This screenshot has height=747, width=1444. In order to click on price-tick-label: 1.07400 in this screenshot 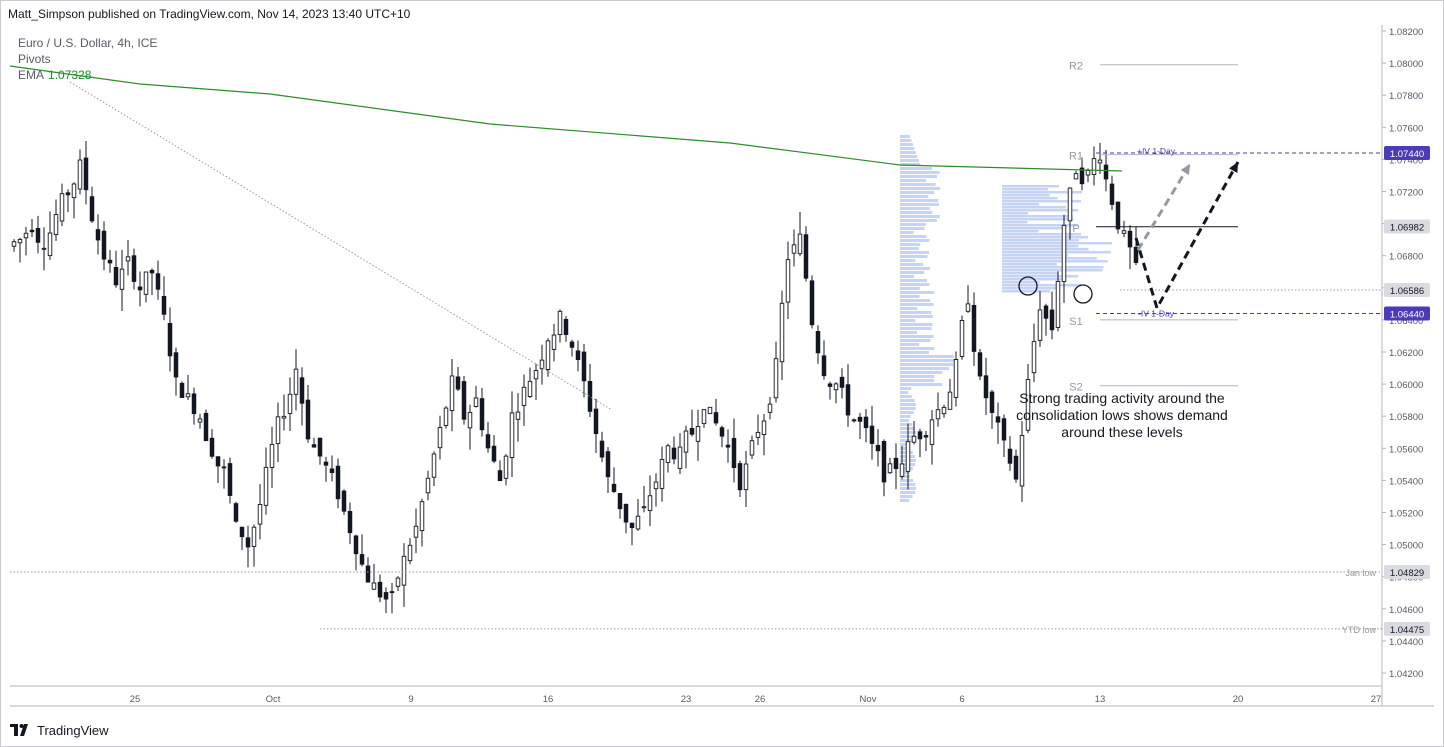, I will do `click(1406, 160)`.